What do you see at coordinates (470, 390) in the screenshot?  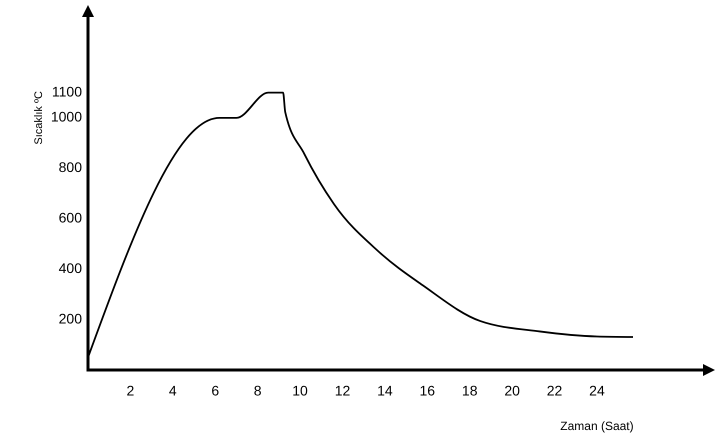 I see `x-tick-label: 18` at bounding box center [470, 390].